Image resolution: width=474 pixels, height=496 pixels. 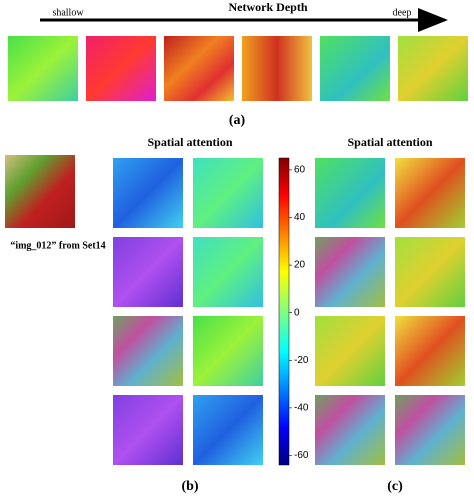 I want to click on colorbar-tick-label: -40, so click(x=301, y=408).